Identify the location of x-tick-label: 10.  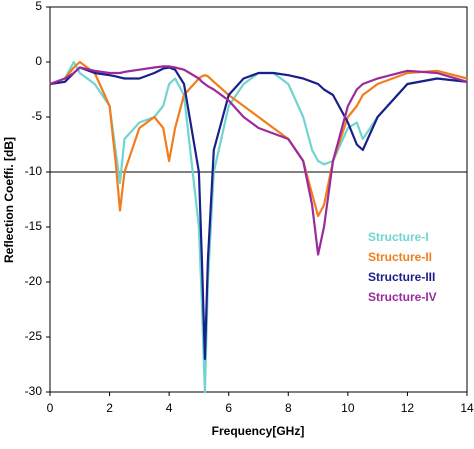
(348, 408).